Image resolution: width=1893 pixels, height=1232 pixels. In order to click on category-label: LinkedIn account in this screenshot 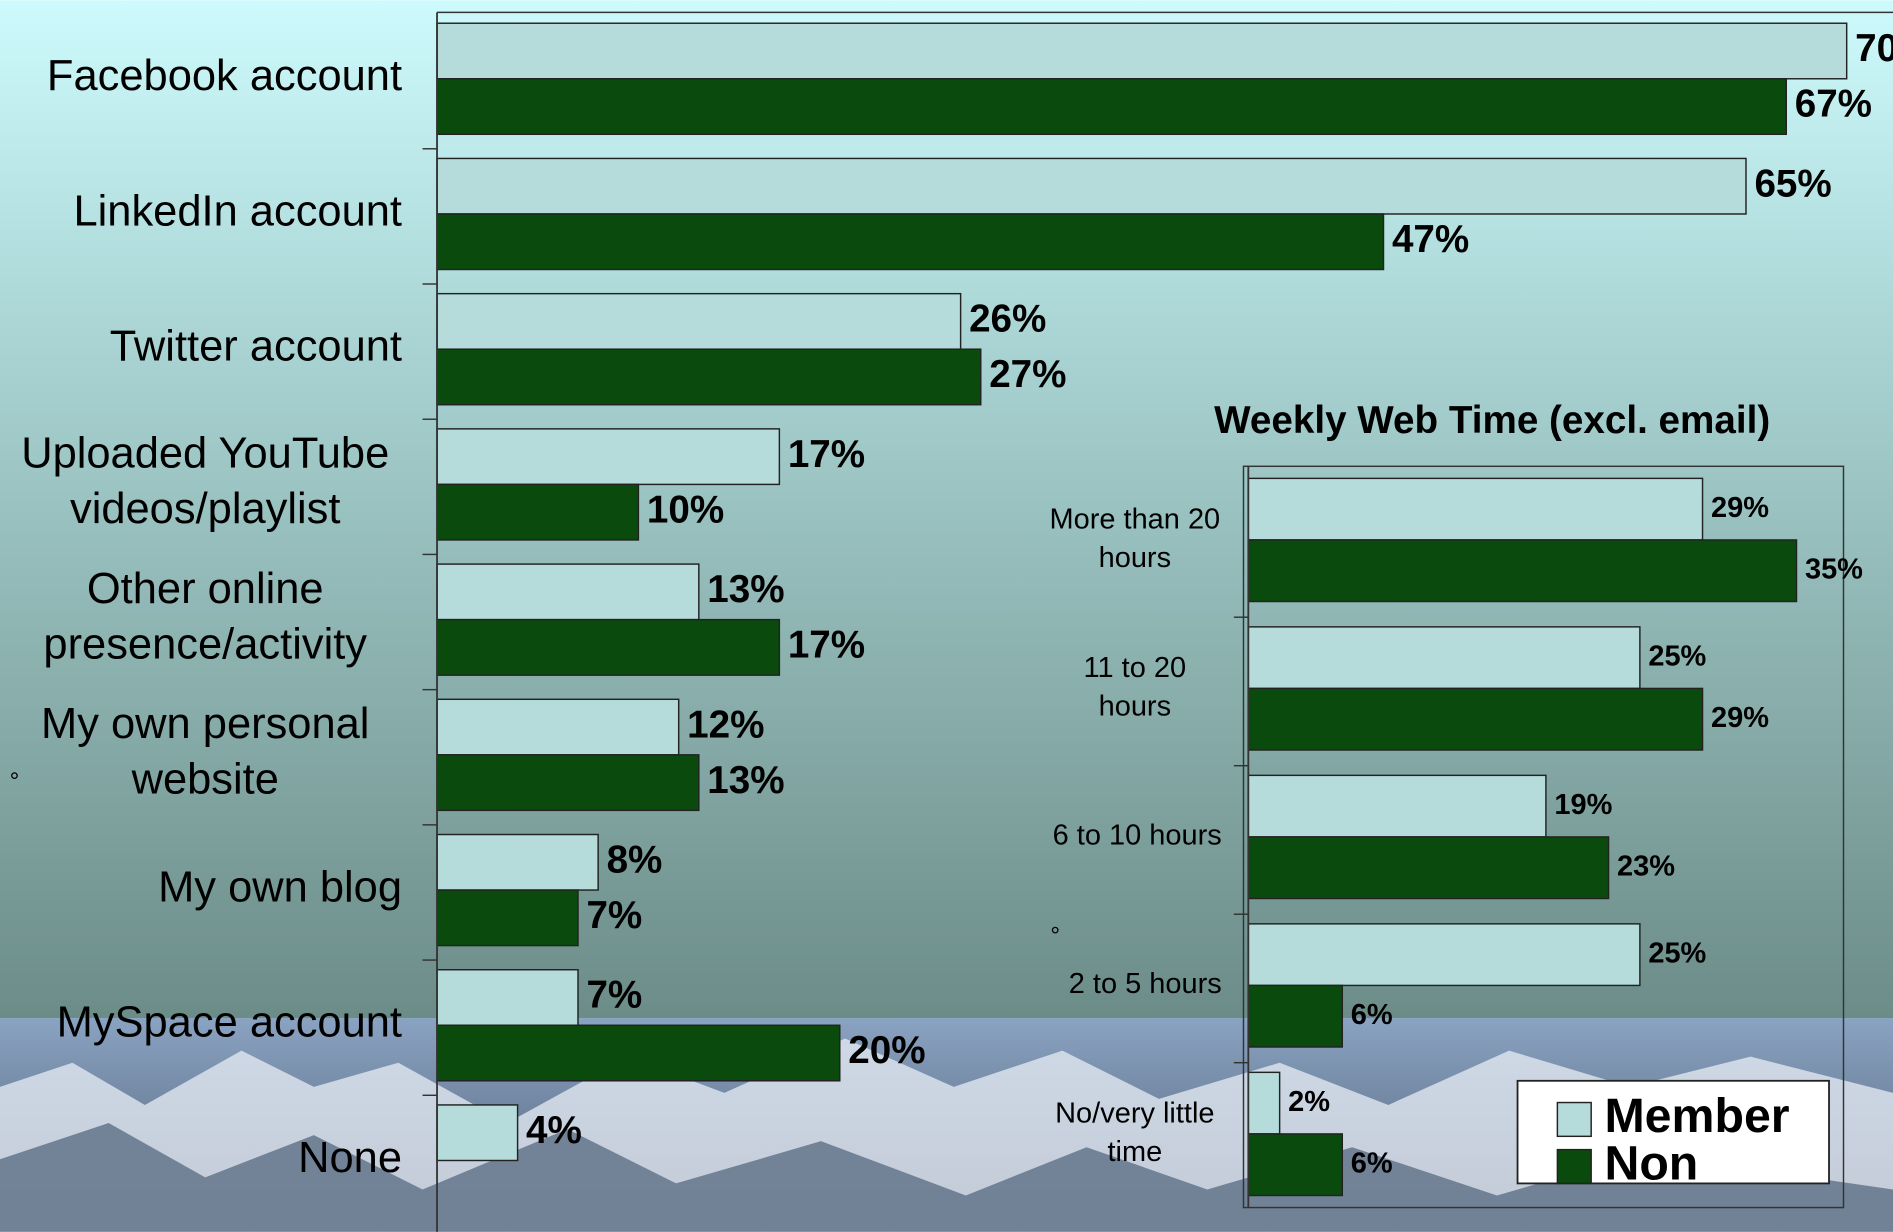, I will do `click(237, 211)`.